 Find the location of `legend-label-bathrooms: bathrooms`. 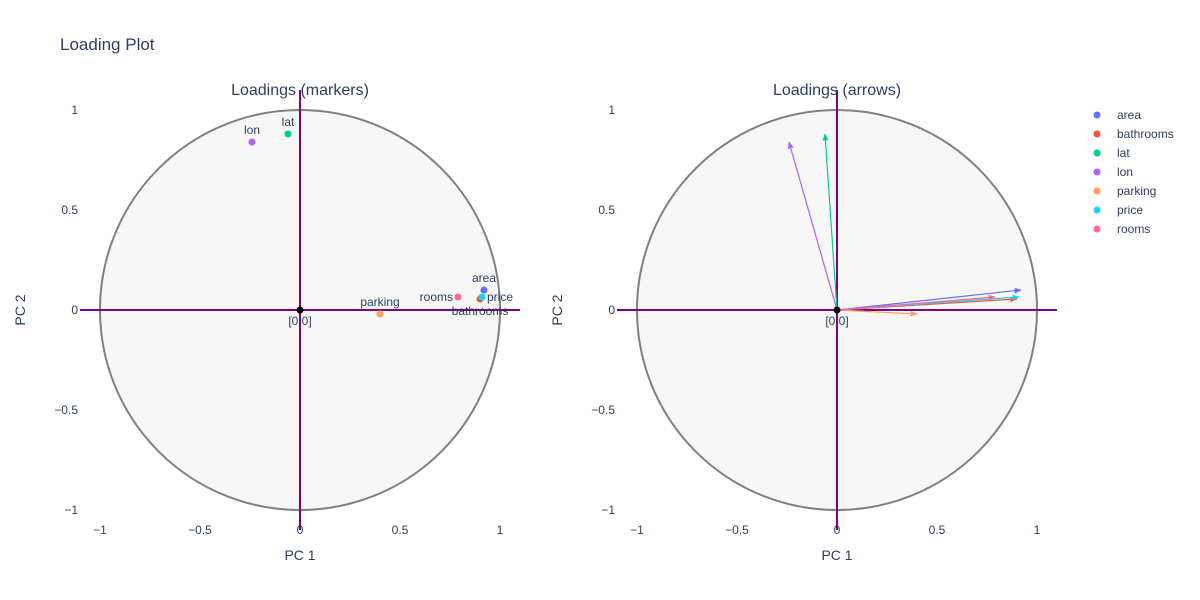

legend-label-bathrooms: bathrooms is located at coordinates (1145, 134).